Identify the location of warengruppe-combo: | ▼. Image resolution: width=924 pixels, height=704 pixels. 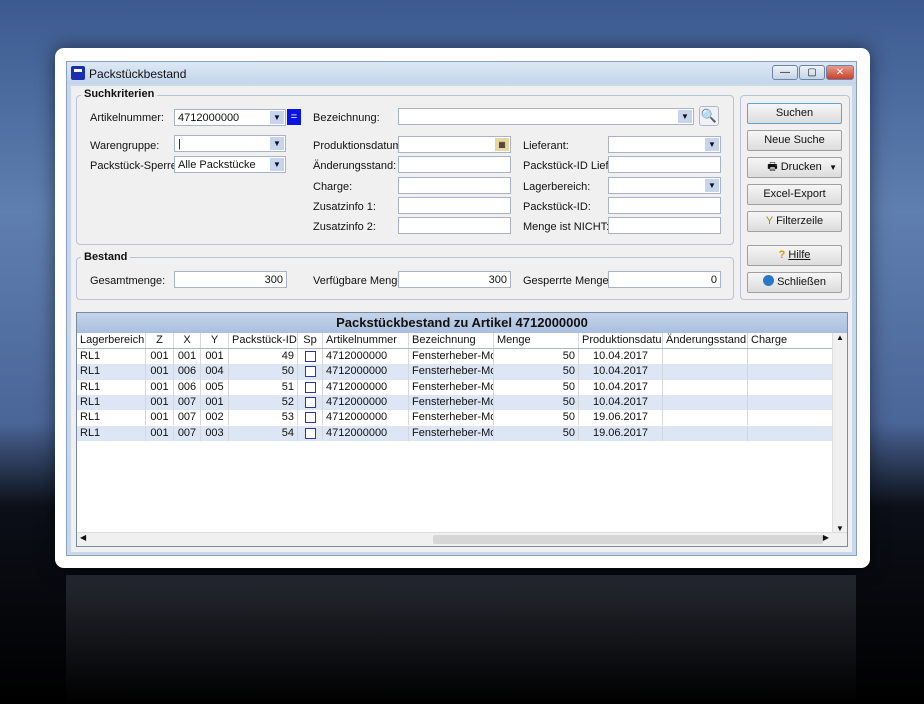
(230, 143).